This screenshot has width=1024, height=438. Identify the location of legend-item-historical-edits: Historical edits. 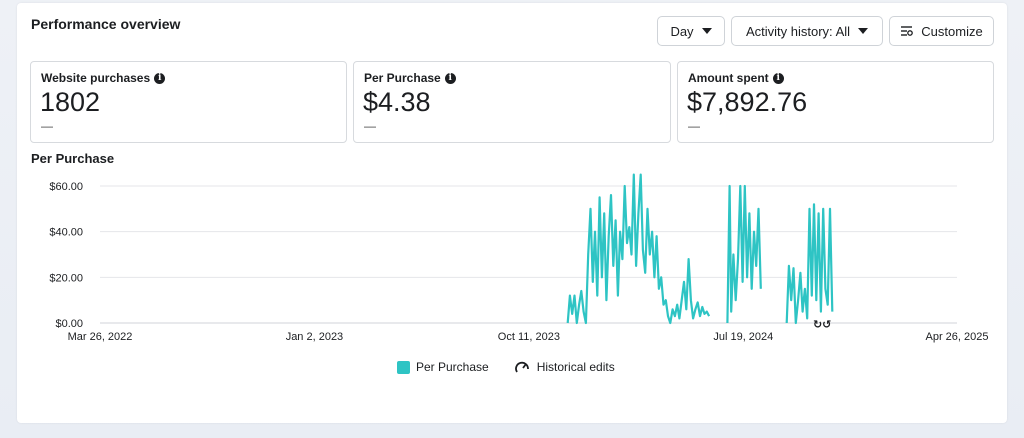
(564, 367).